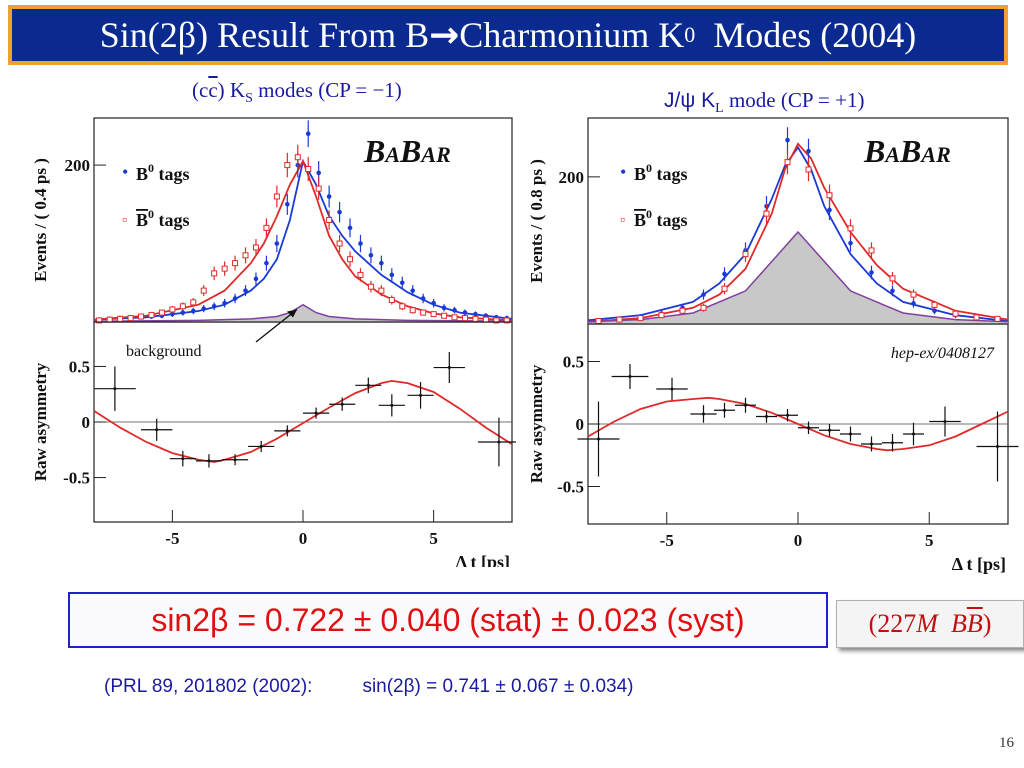  What do you see at coordinates (86, 422) in the screenshot?
I see `y-tick-label: 0` at bounding box center [86, 422].